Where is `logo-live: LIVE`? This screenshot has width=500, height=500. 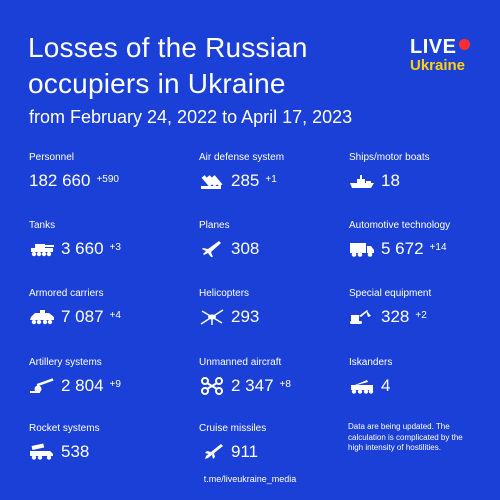
logo-live: LIVE is located at coordinates (445, 47).